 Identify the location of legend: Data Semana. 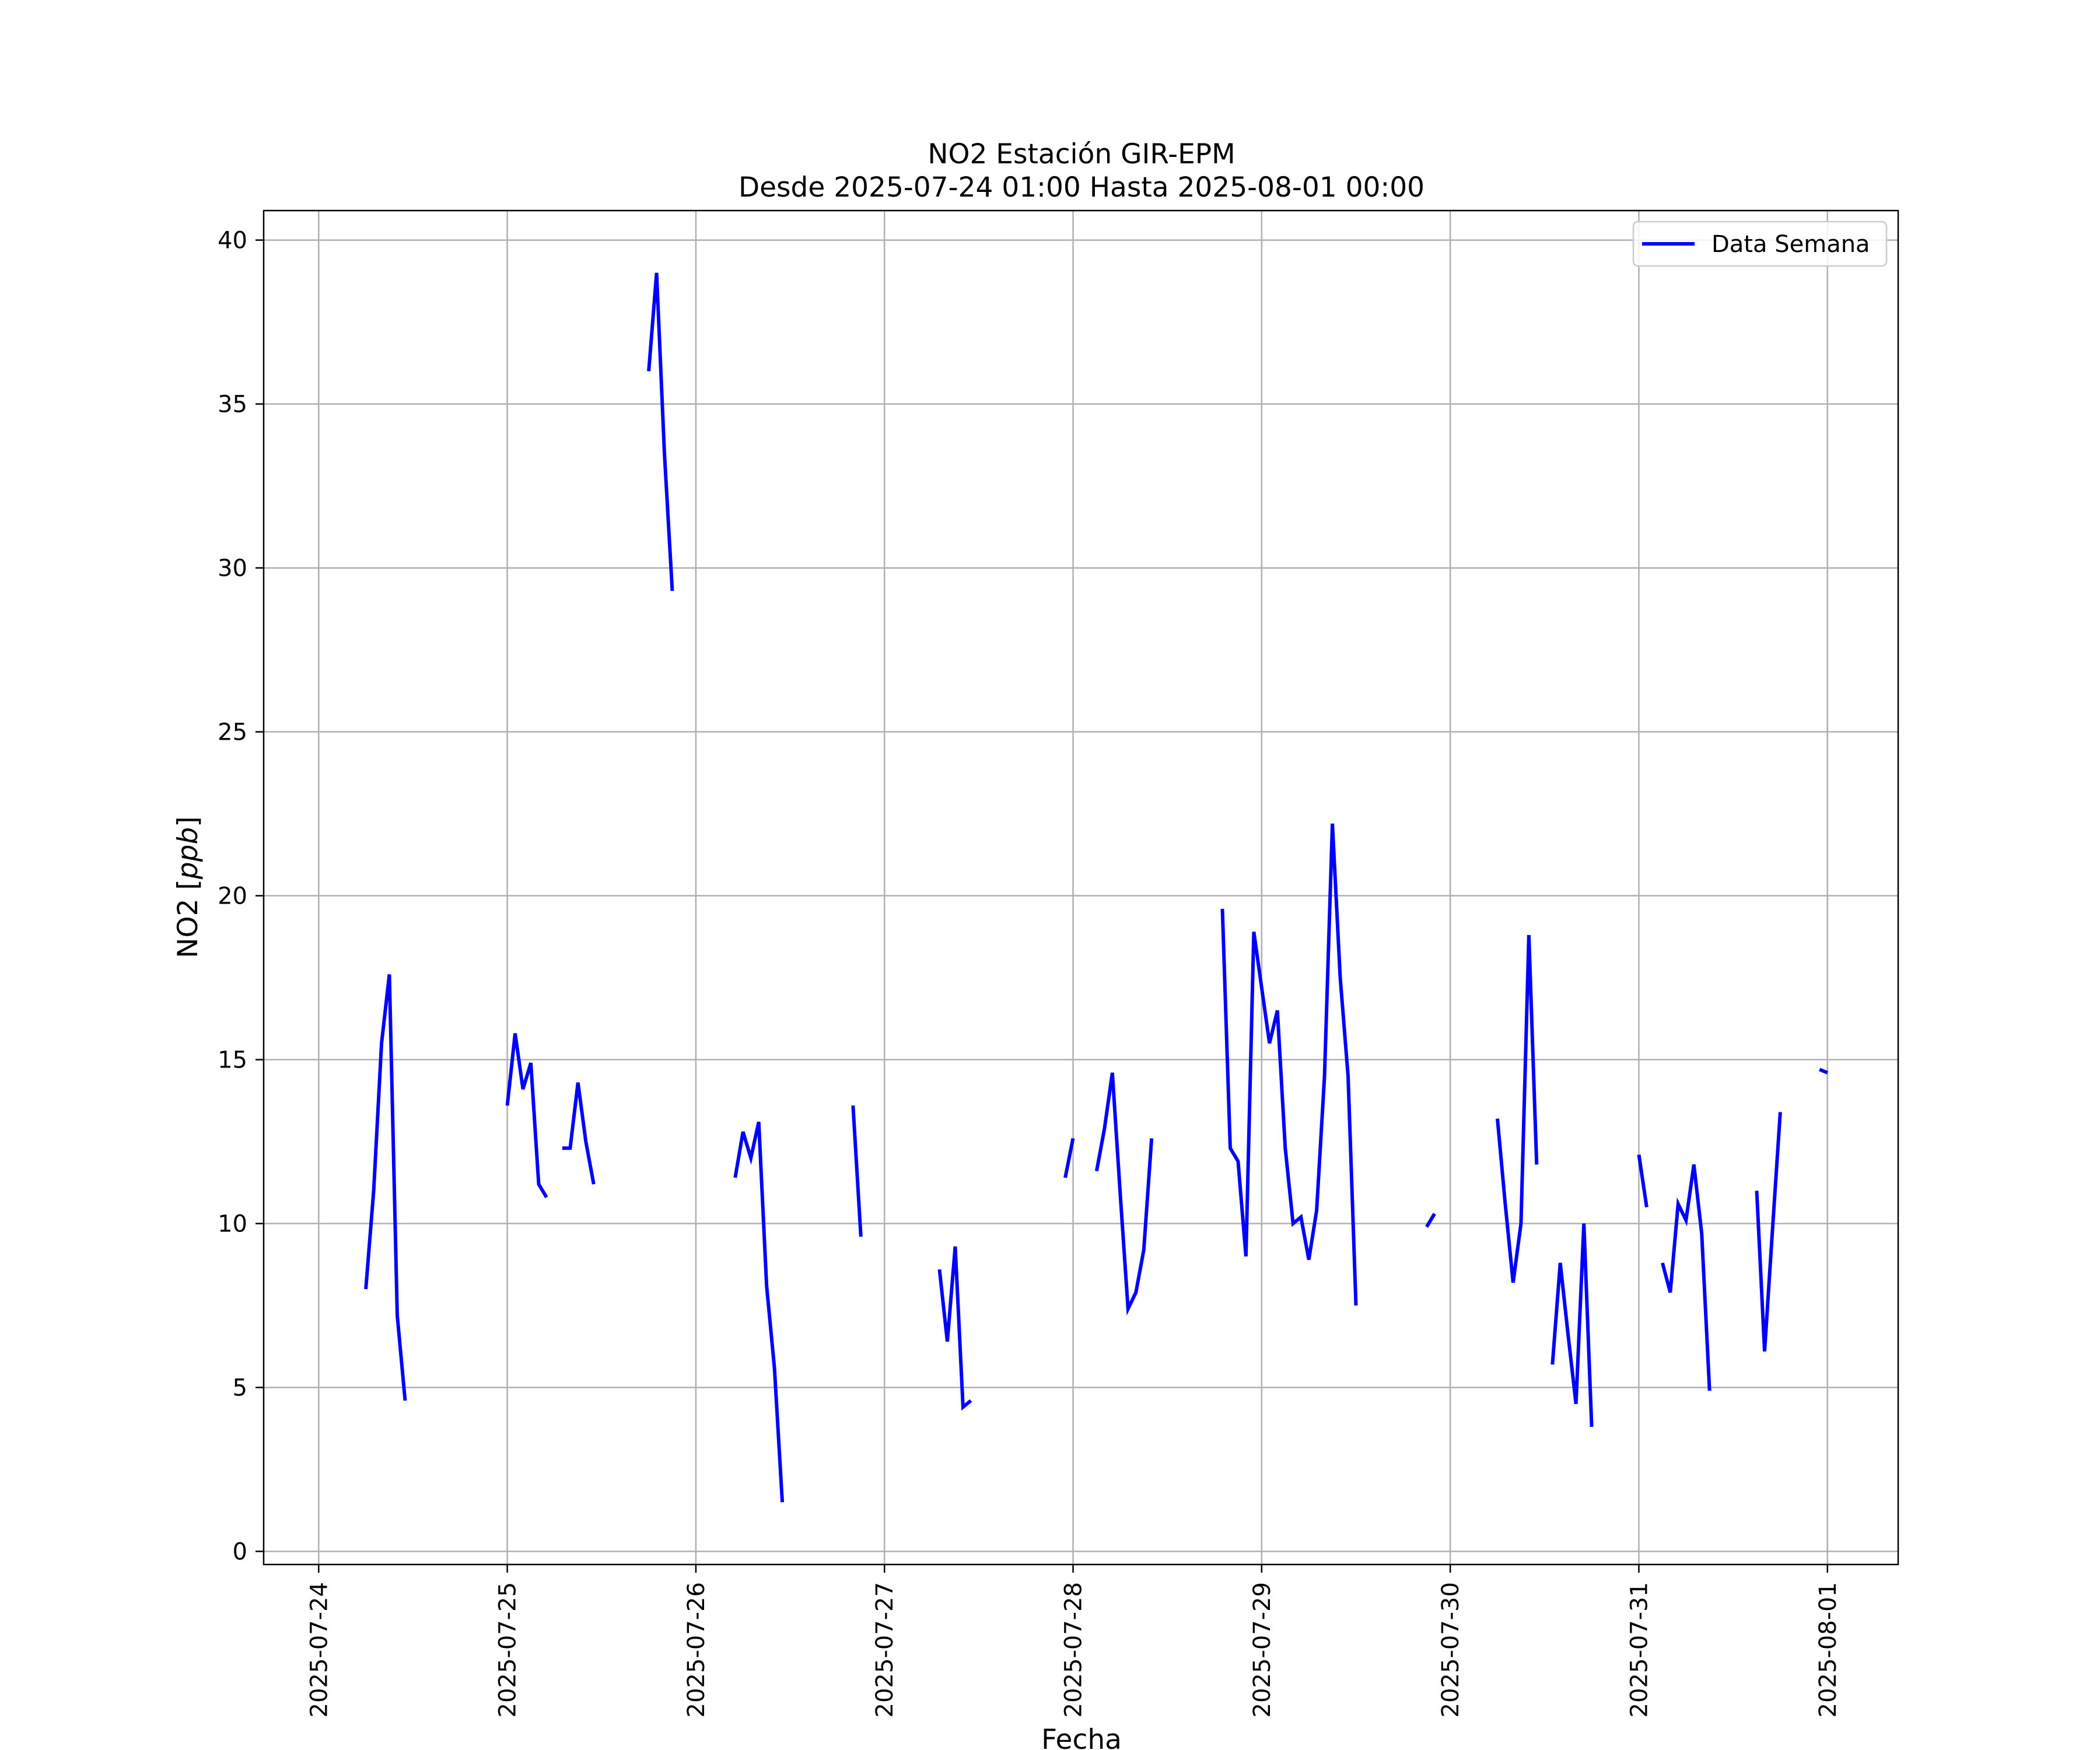
(1760, 243).